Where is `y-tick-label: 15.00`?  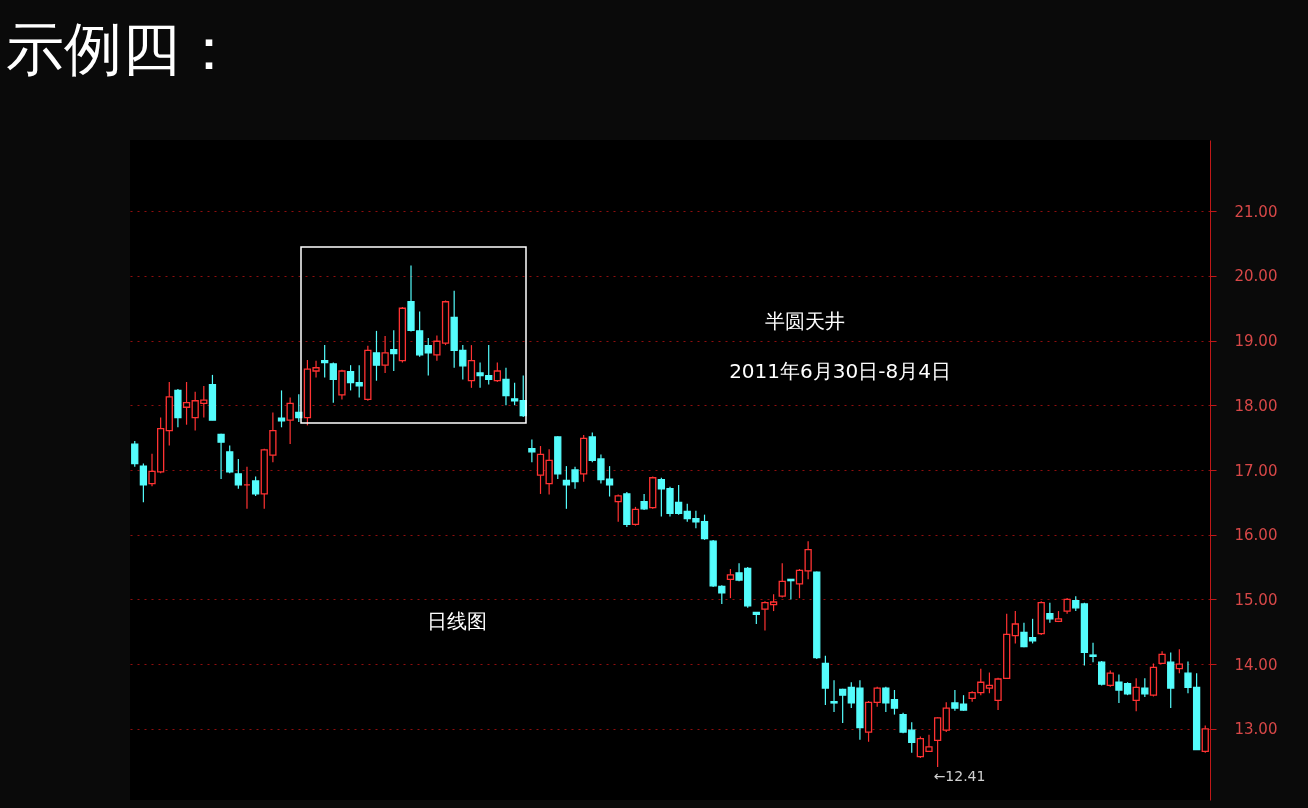 y-tick-label: 15.00 is located at coordinates (1256, 599).